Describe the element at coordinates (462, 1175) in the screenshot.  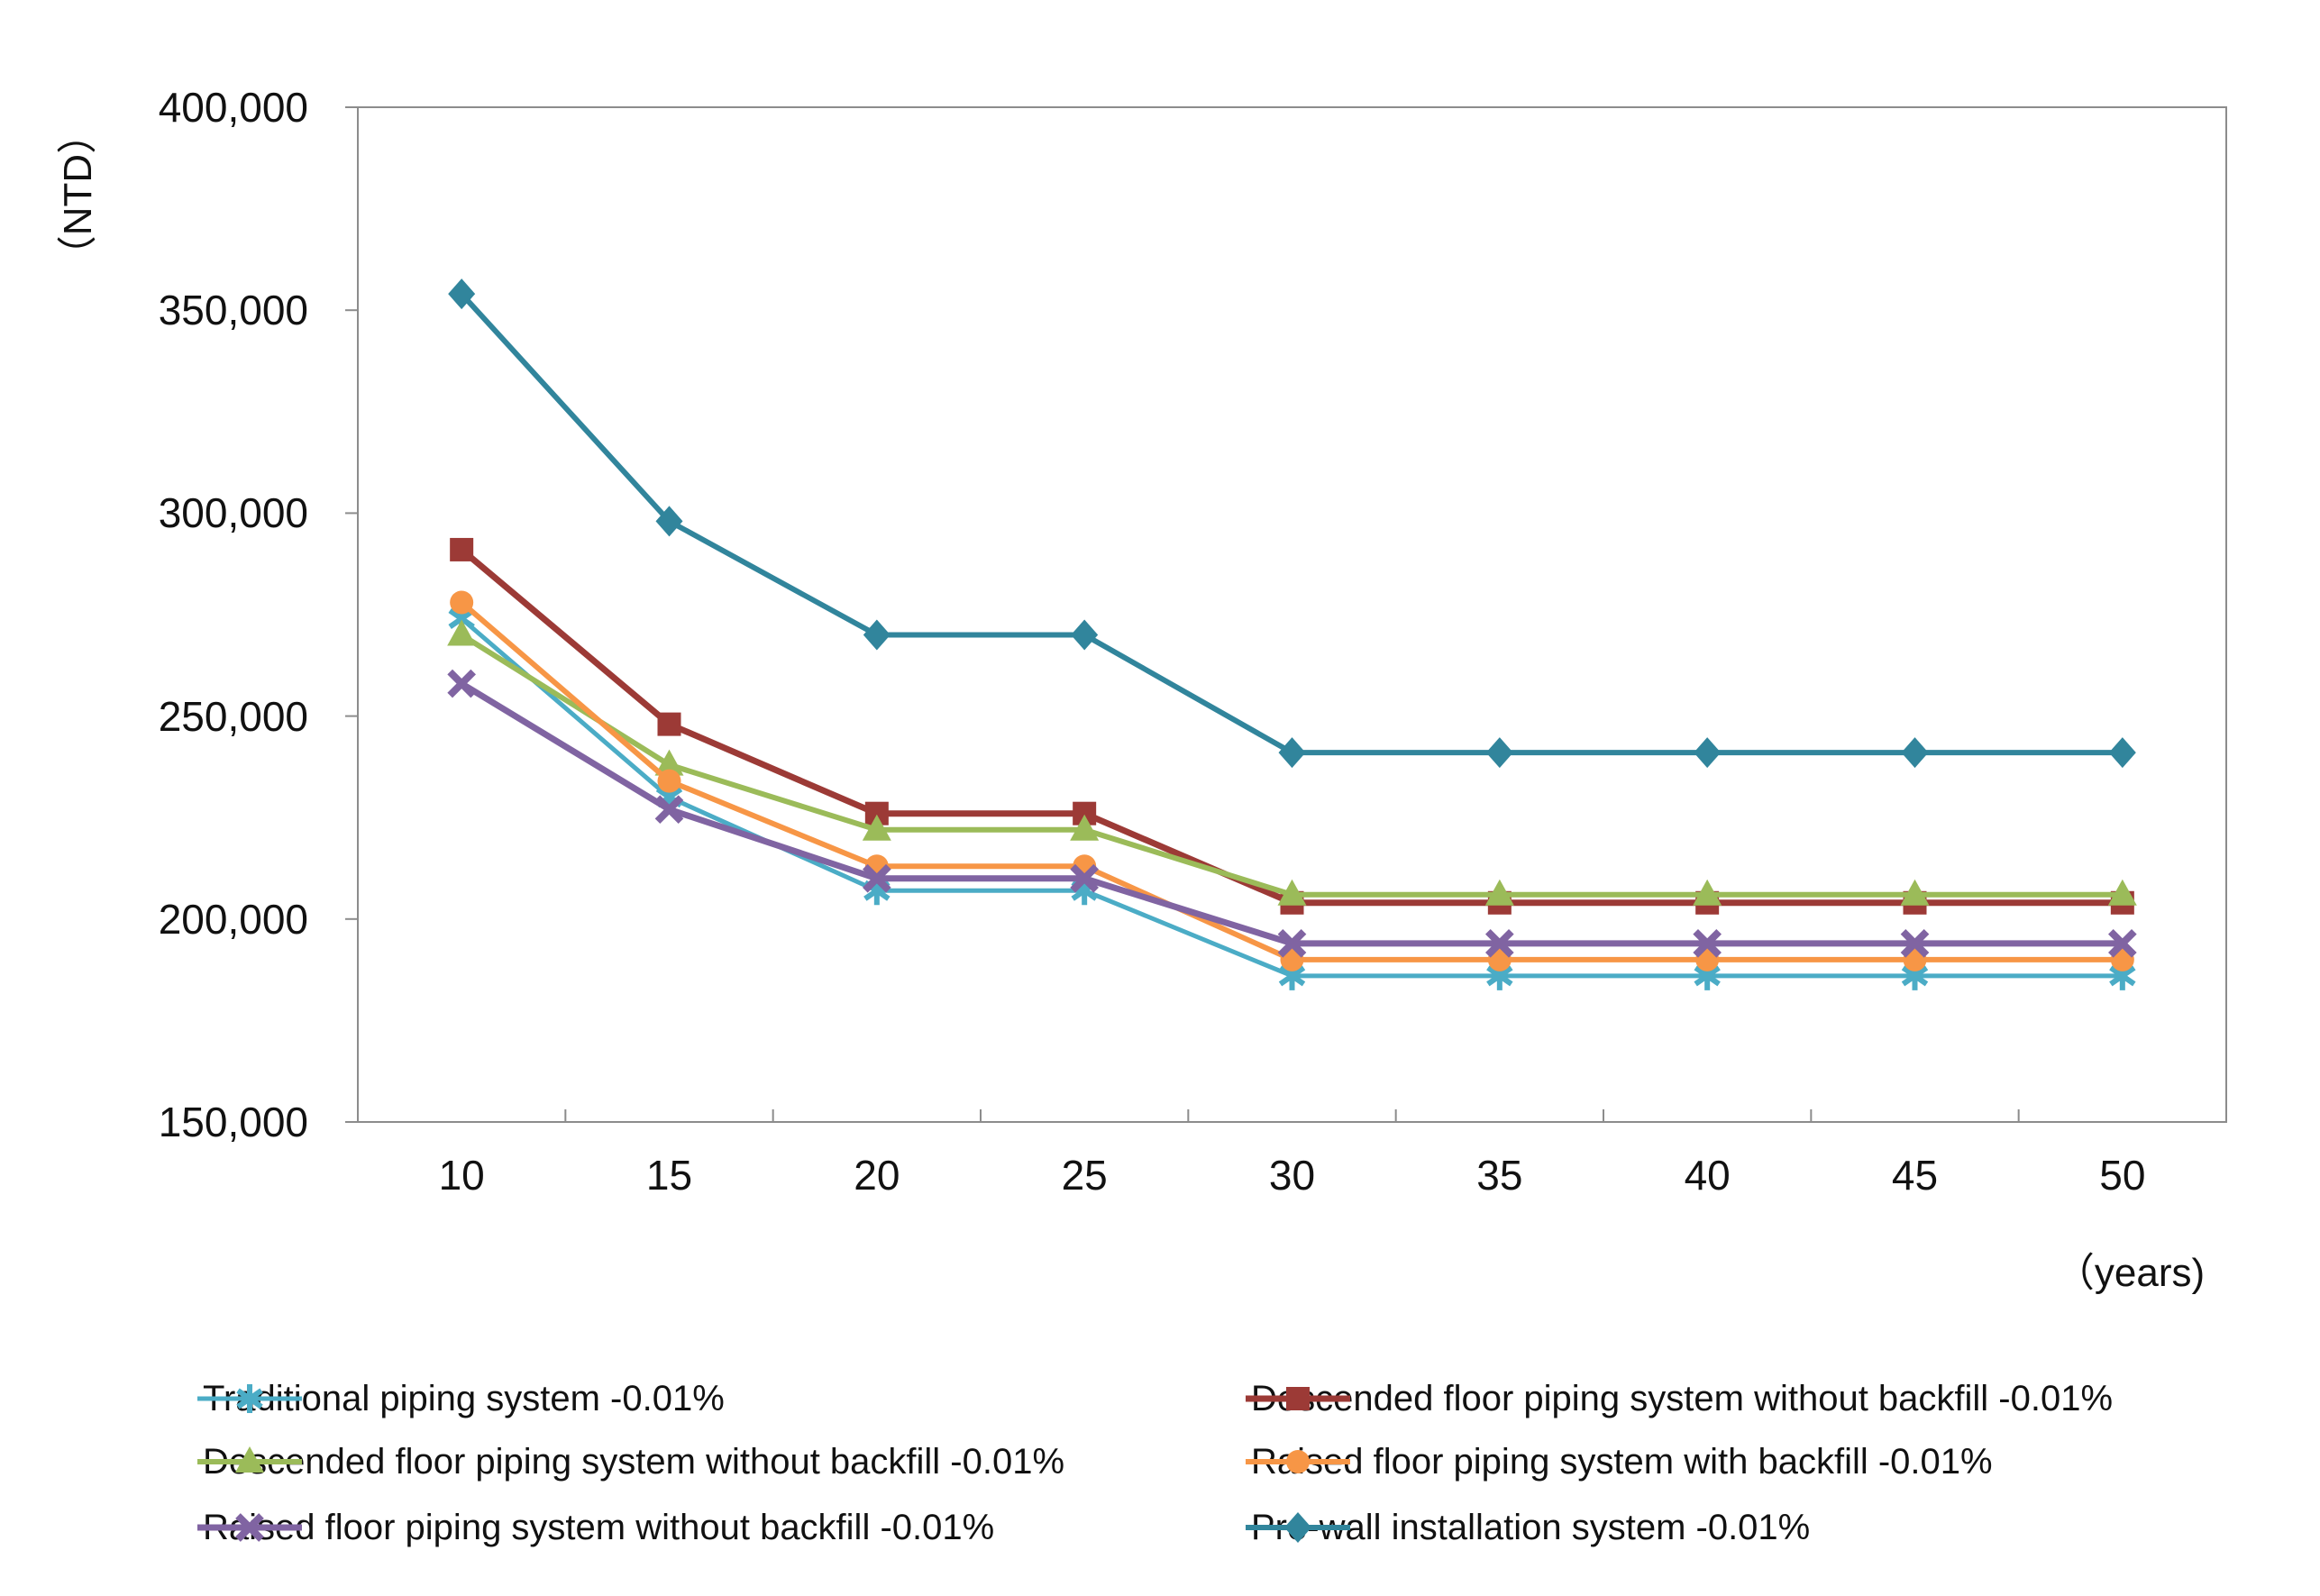
I see `x-axis-tick-label: 10` at that location.